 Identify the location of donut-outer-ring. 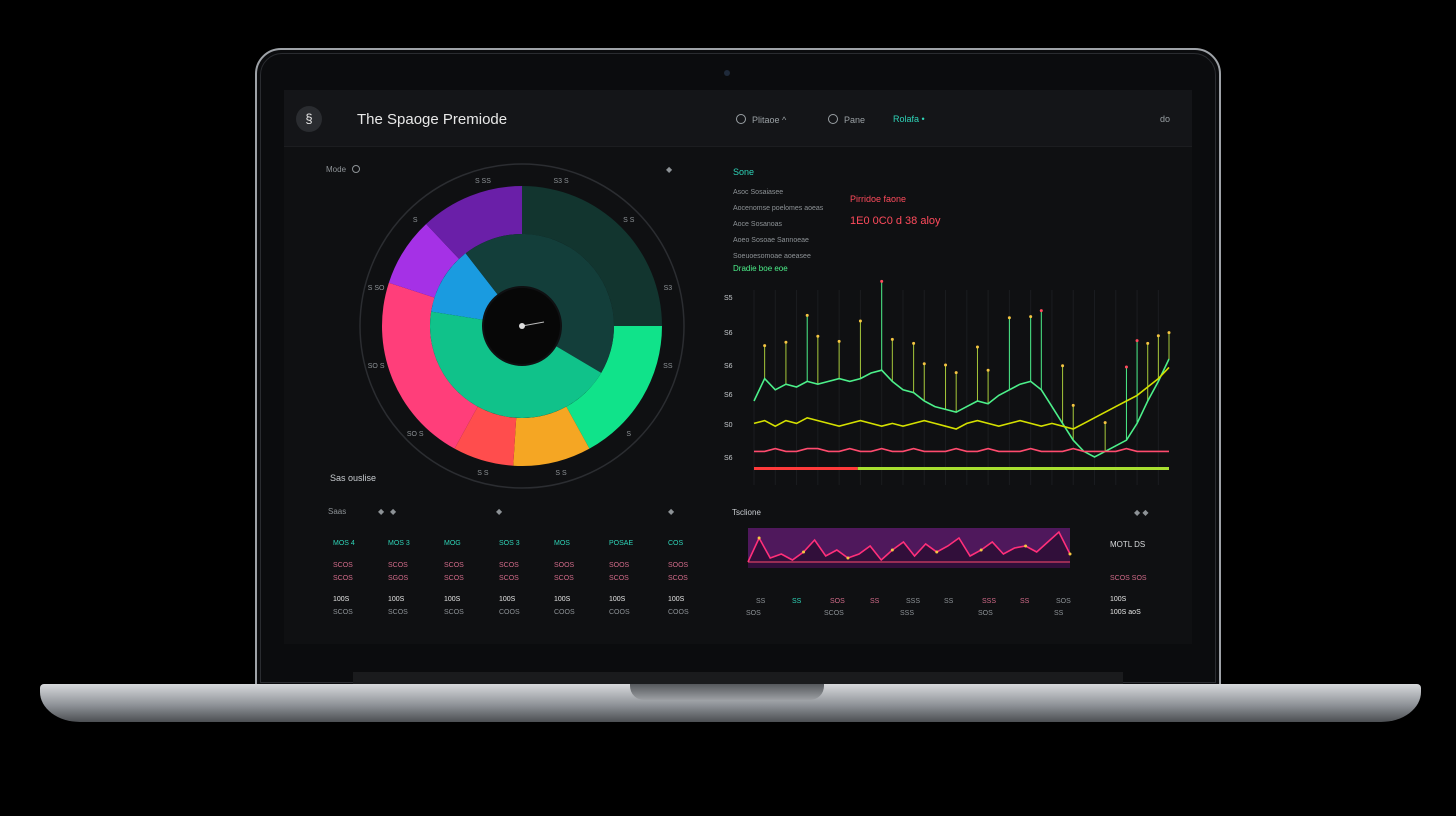
(522, 326).